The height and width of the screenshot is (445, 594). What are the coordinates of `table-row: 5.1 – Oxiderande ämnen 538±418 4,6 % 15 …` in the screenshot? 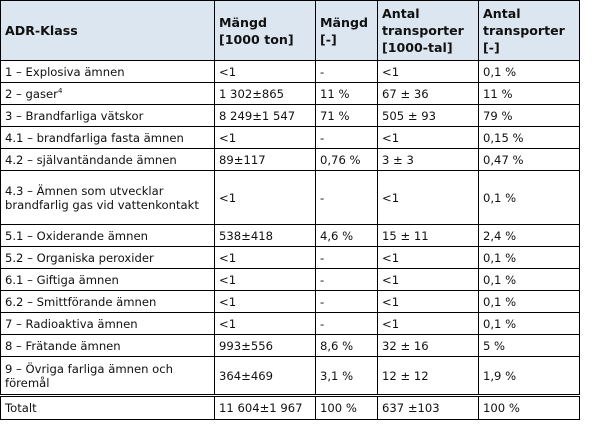 It's located at (290, 235).